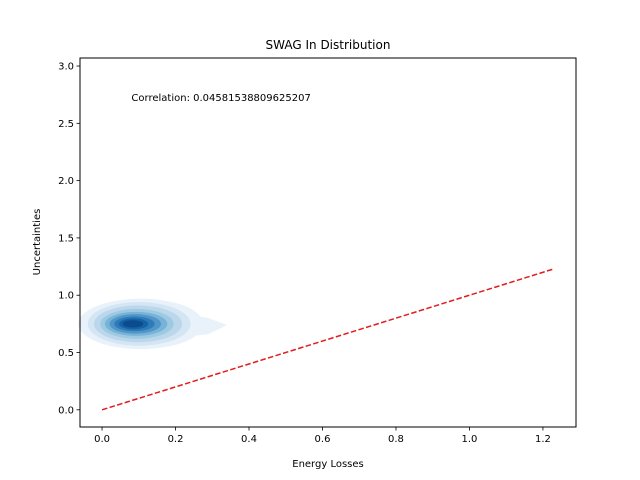 This screenshot has width=640, height=480. I want to click on chart-title: SWAG In Distribution, so click(328, 45).